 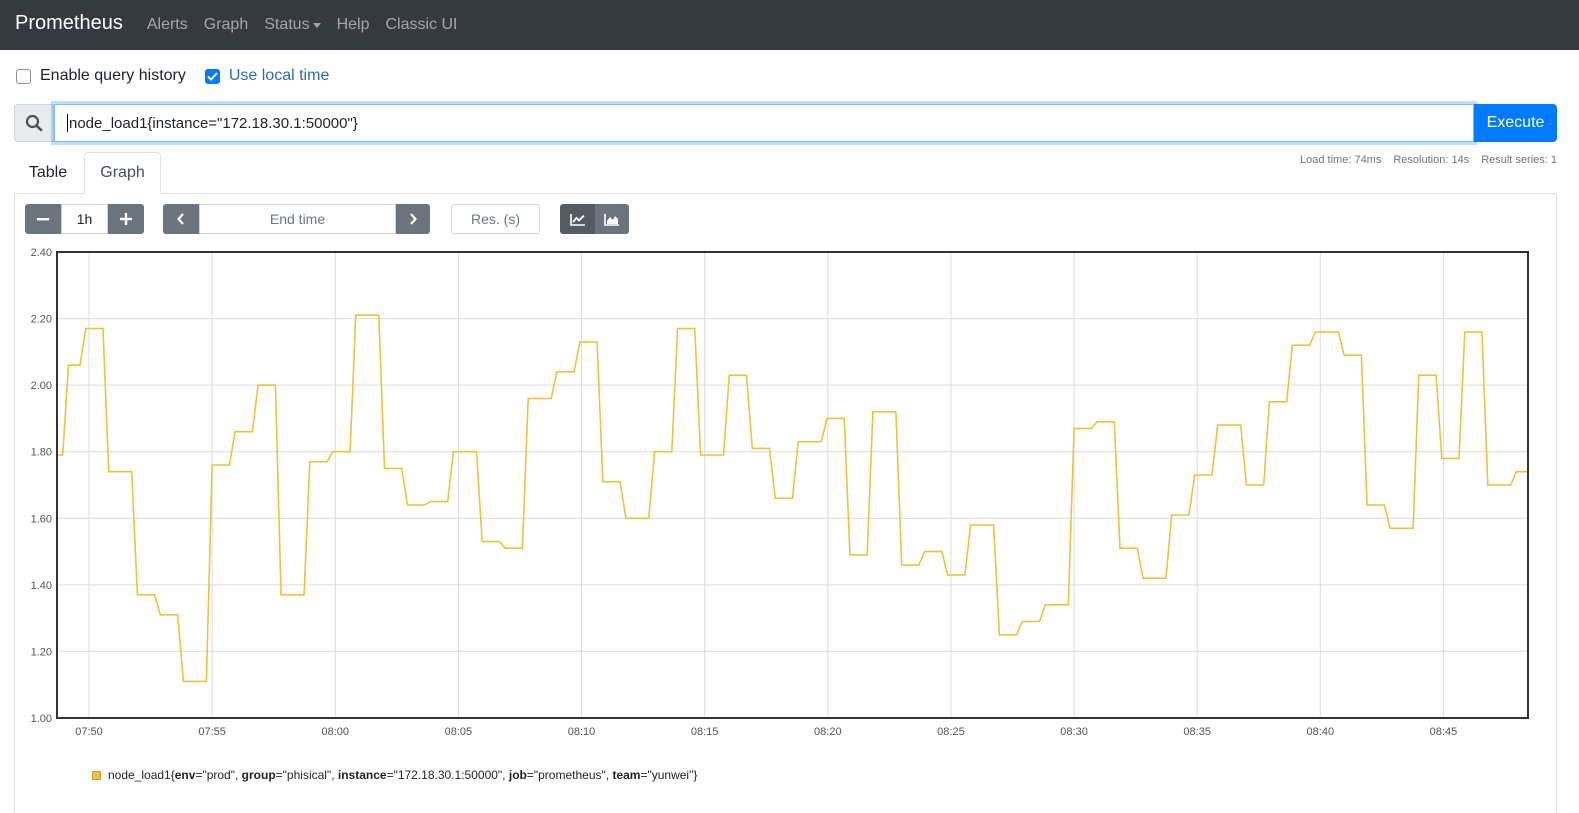 What do you see at coordinates (48, 172) in the screenshot?
I see `tab-table: Table` at bounding box center [48, 172].